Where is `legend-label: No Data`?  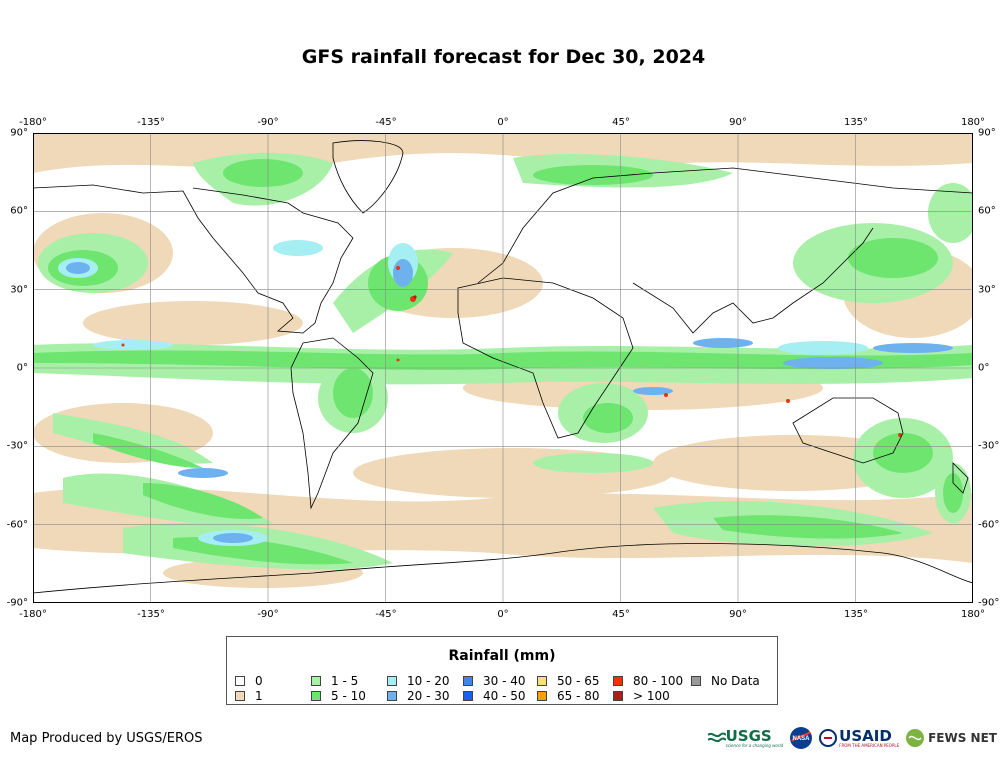
legend-label: No Data is located at coordinates (735, 681).